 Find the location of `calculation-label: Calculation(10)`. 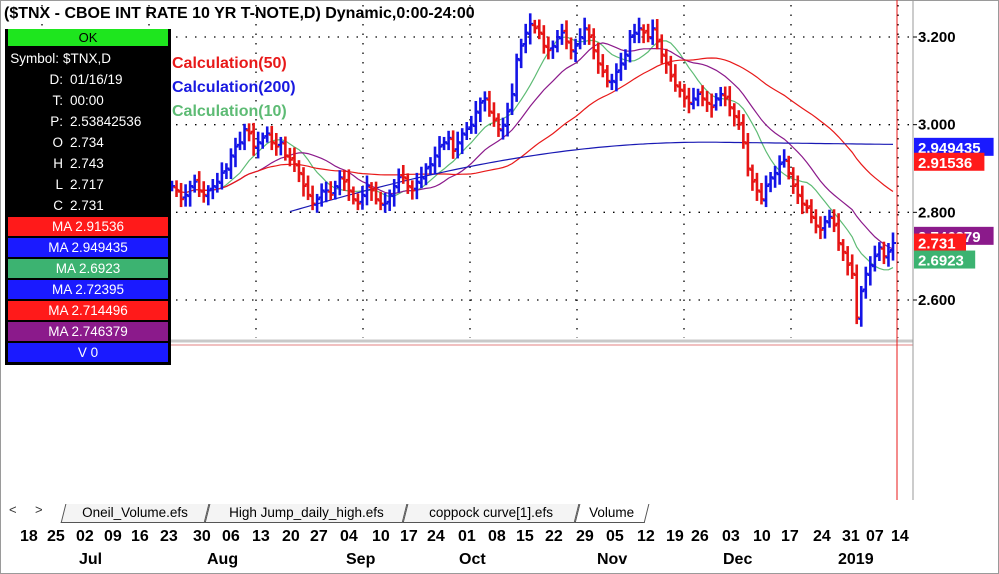

calculation-label: Calculation(10) is located at coordinates (229, 111).